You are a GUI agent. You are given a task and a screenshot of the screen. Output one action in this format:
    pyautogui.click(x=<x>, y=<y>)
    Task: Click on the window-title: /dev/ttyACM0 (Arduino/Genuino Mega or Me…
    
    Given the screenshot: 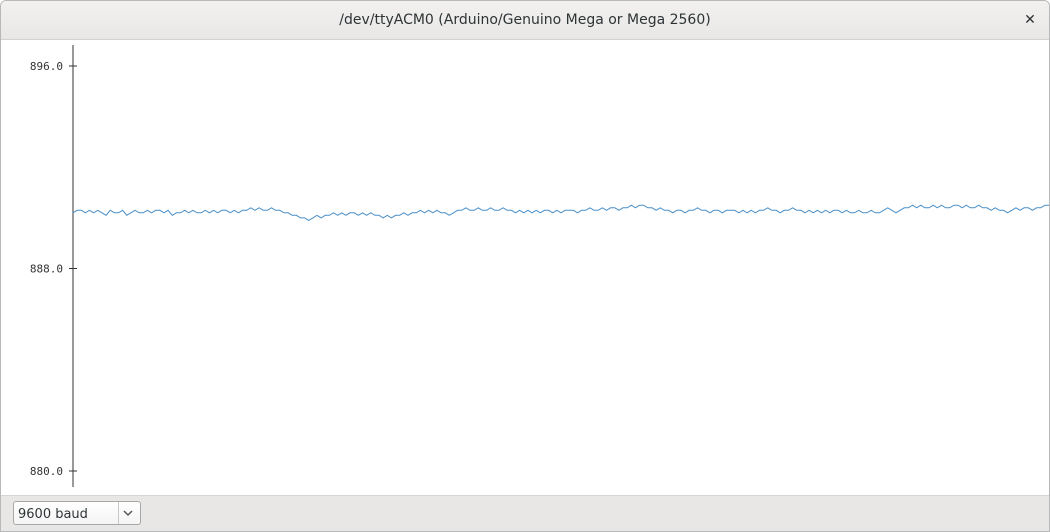 What is the action you would take?
    pyautogui.click(x=525, y=20)
    